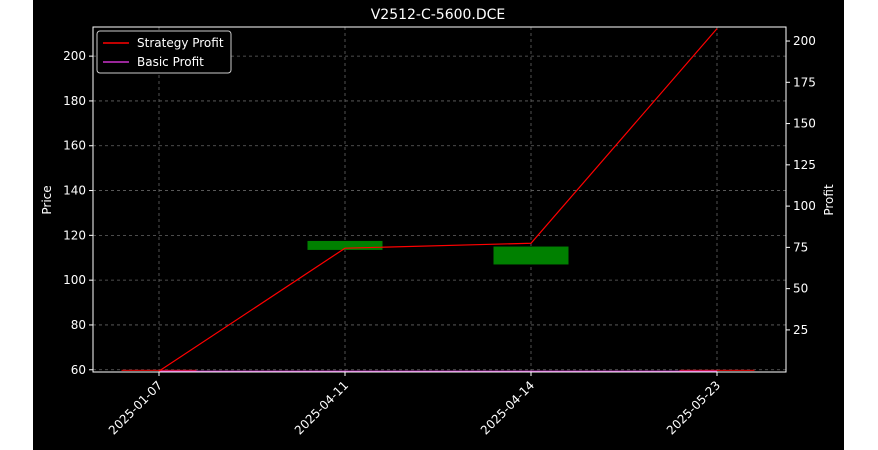  What do you see at coordinates (800, 330) in the screenshot?
I see `right-tick-label: 25` at bounding box center [800, 330].